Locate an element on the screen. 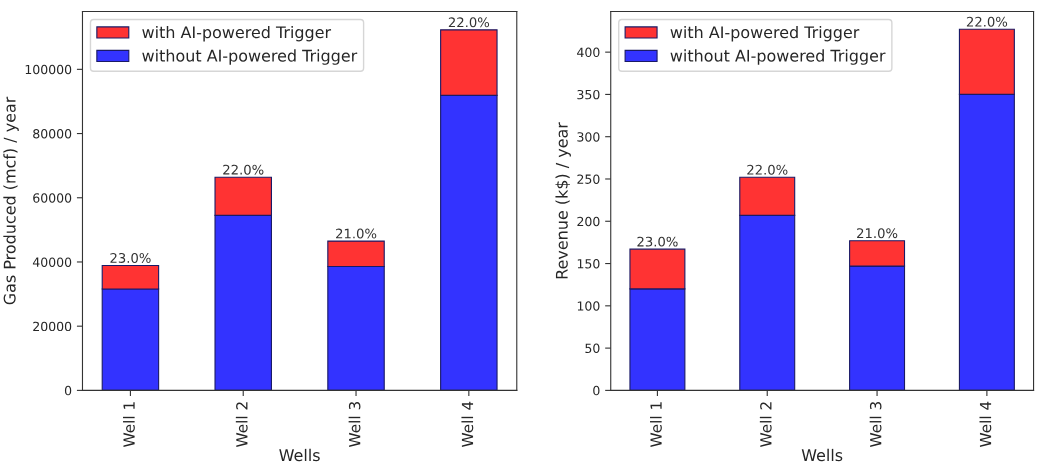 This screenshot has height=462, width=1044. y-tick-label: 350 is located at coordinates (588, 94).